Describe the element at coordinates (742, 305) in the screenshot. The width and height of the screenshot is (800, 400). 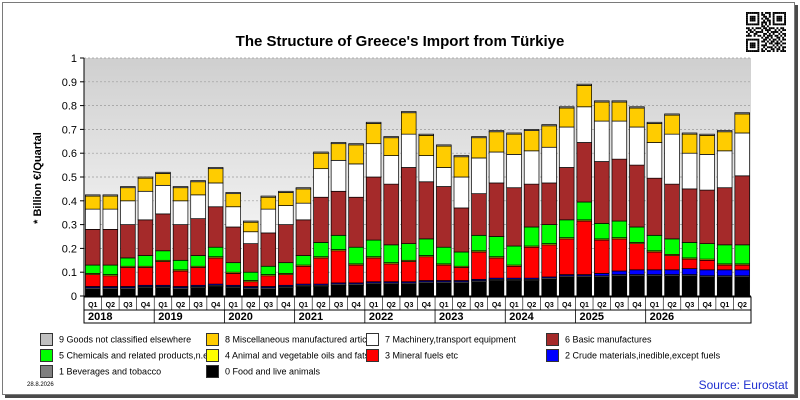
I see `x-tick-label: Q2` at that location.